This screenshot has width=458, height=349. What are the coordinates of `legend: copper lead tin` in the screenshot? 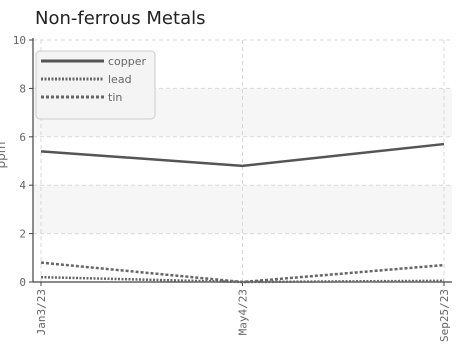 It's located at (95, 85).